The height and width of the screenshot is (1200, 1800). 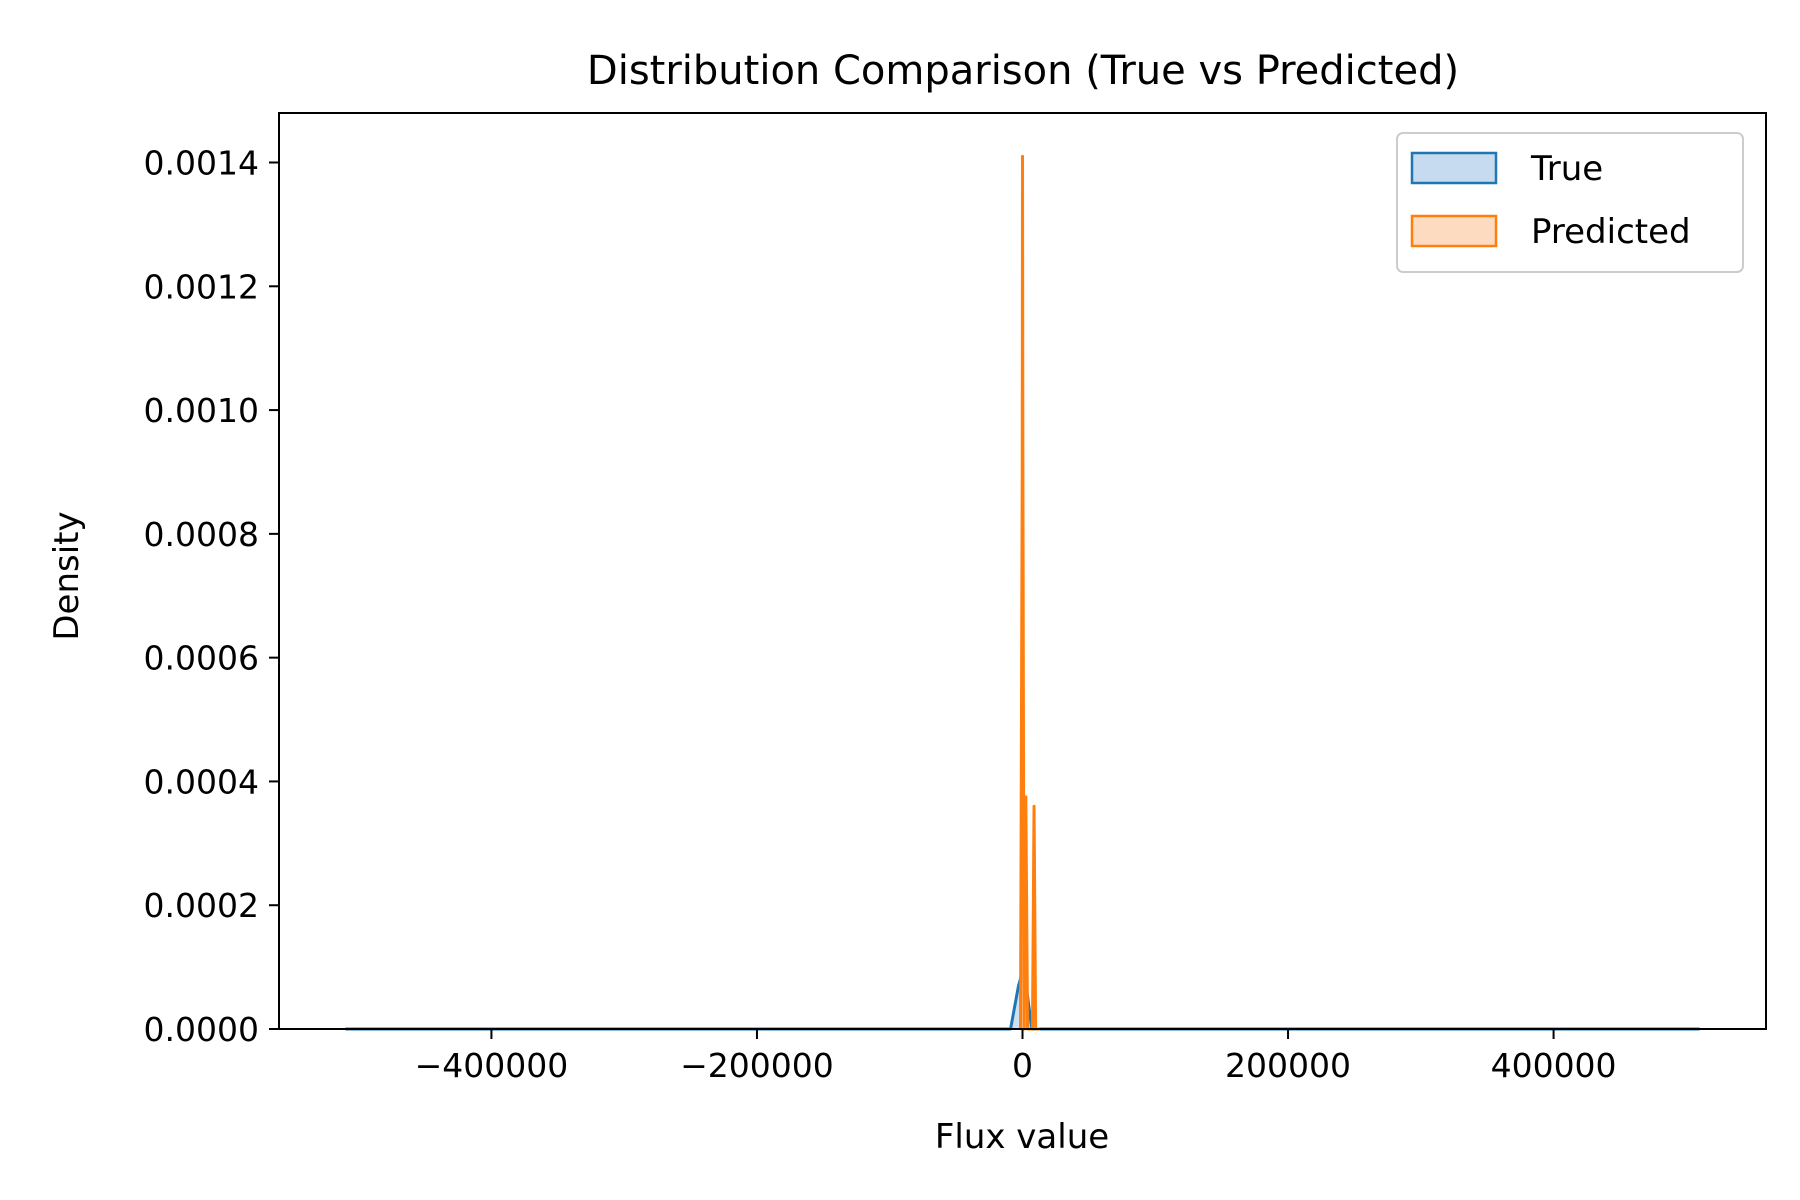 What do you see at coordinates (201, 286) in the screenshot?
I see `y-tick-label: 0.0012` at bounding box center [201, 286].